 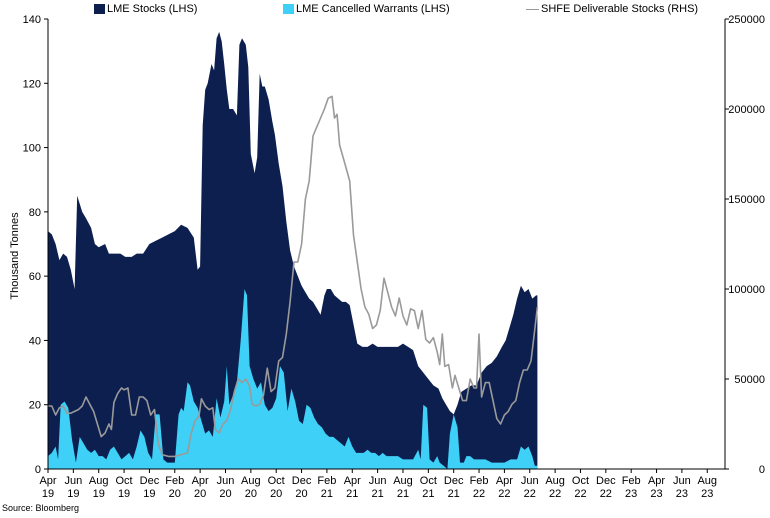 What do you see at coordinates (152, 9) in the screenshot?
I see `legend-label-lme-stocks: LME Stocks (LHS)` at bounding box center [152, 9].